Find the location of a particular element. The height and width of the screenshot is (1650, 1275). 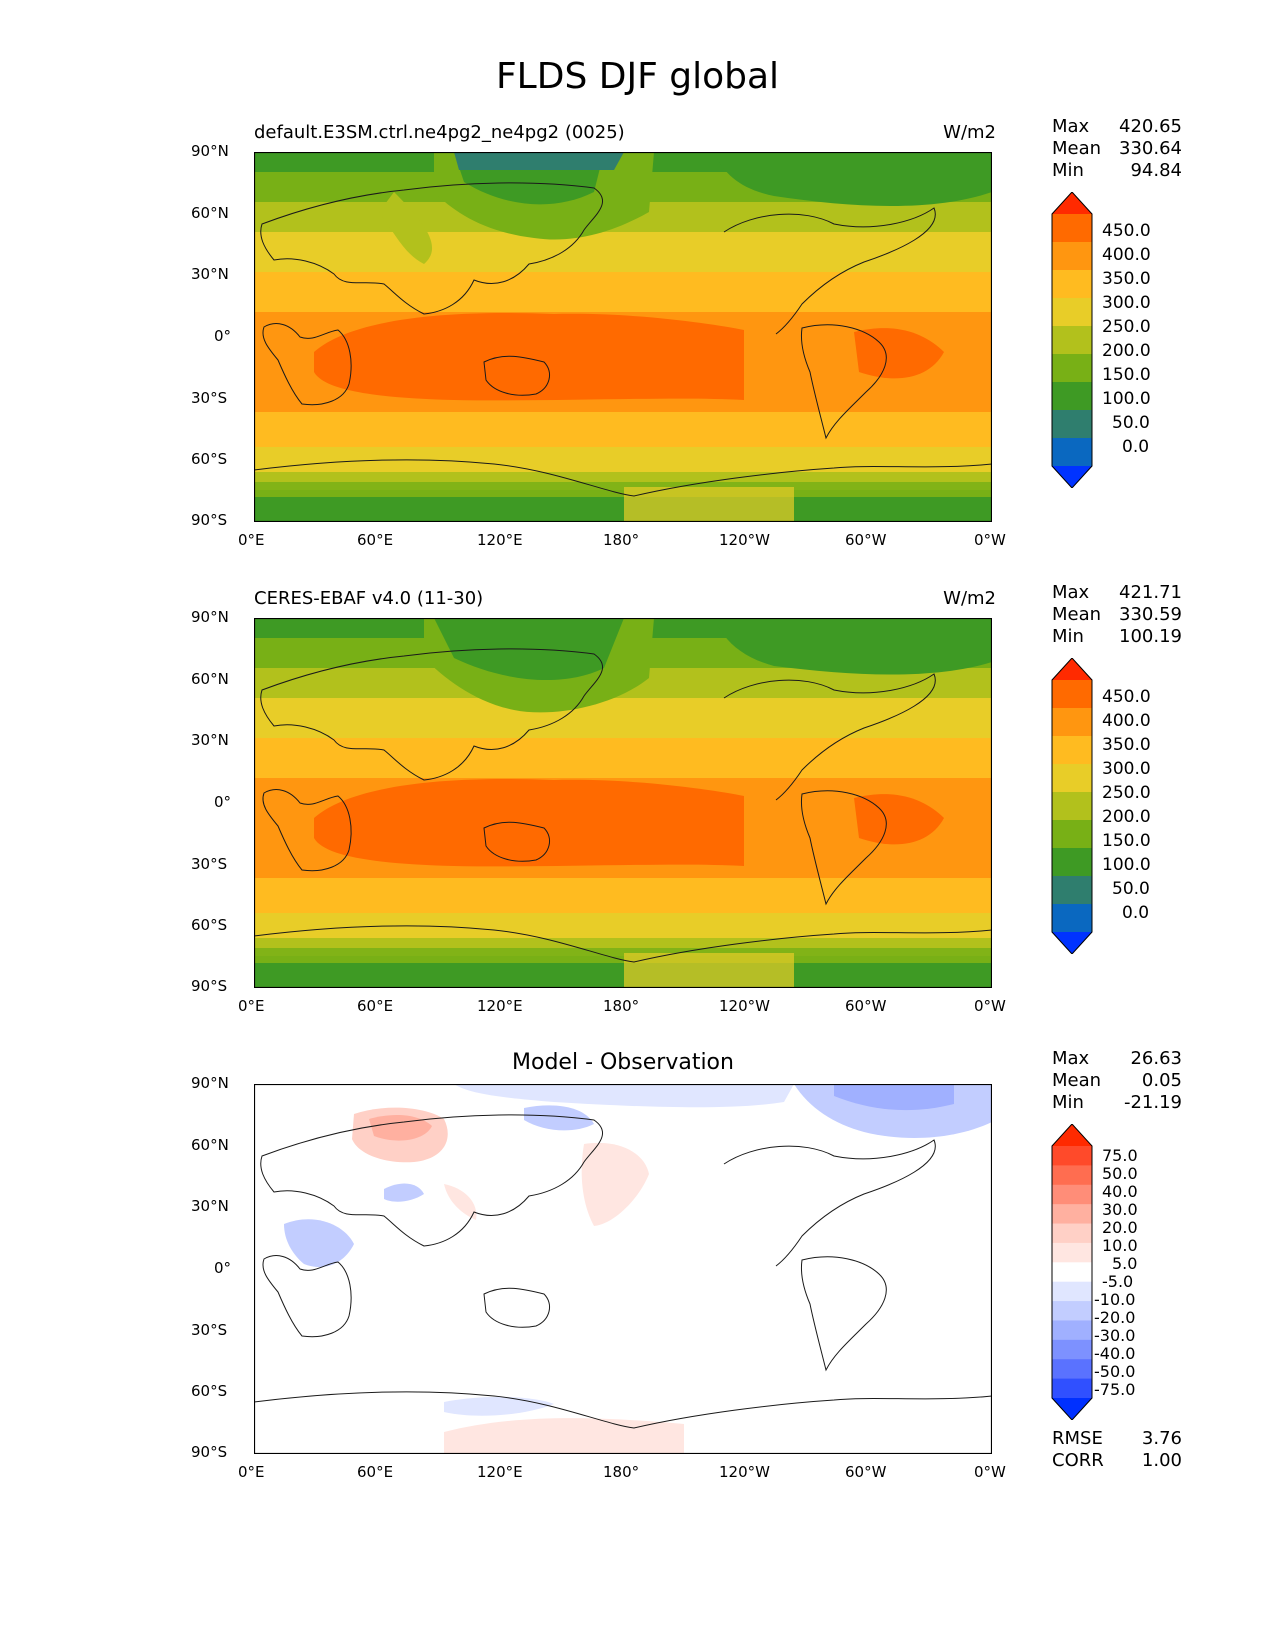

panel-2-map is located at coordinates (623, 803).